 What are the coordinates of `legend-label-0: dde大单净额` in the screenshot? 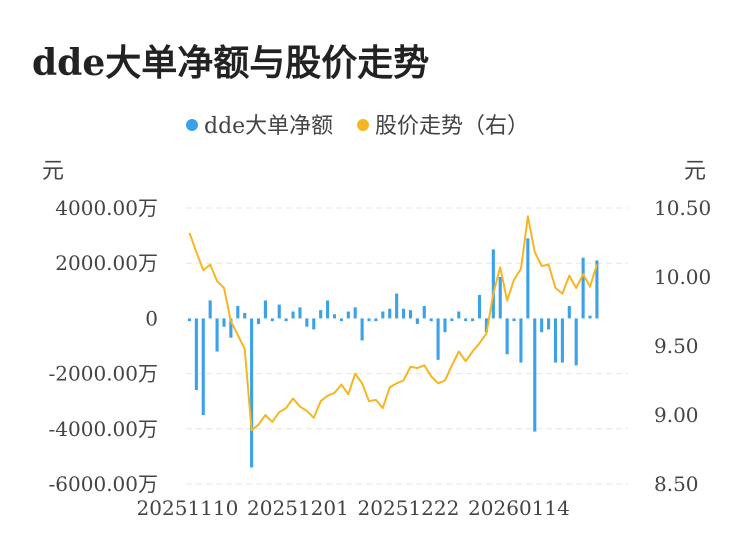 It's located at (268, 126).